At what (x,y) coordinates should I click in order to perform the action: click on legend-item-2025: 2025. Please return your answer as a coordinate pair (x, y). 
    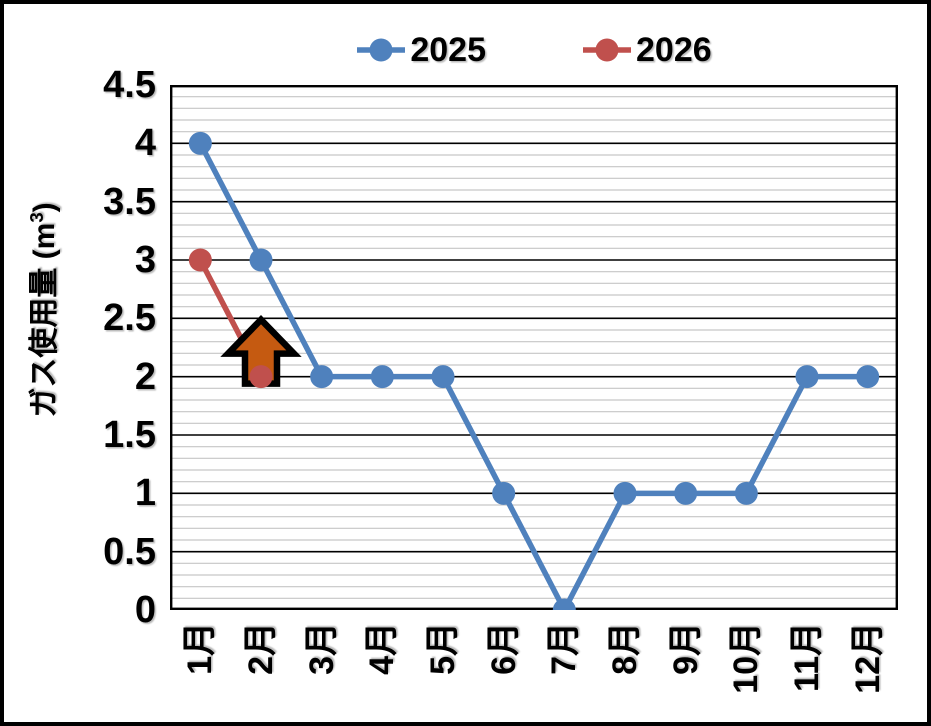
    Looking at the image, I should click on (421, 50).